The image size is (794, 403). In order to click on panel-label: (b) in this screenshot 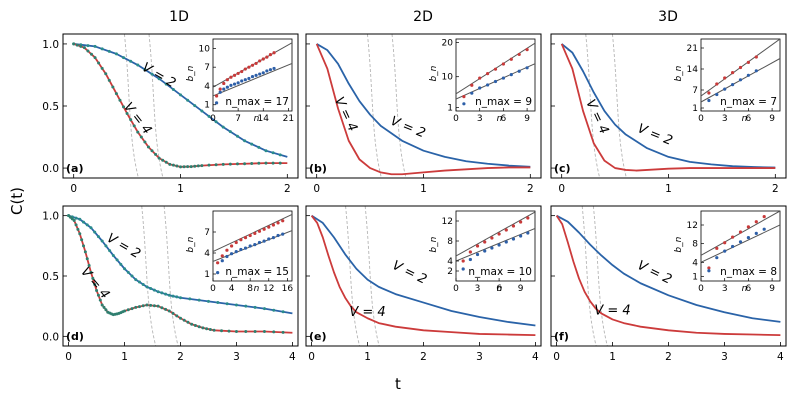, I will do `click(318, 168)`.